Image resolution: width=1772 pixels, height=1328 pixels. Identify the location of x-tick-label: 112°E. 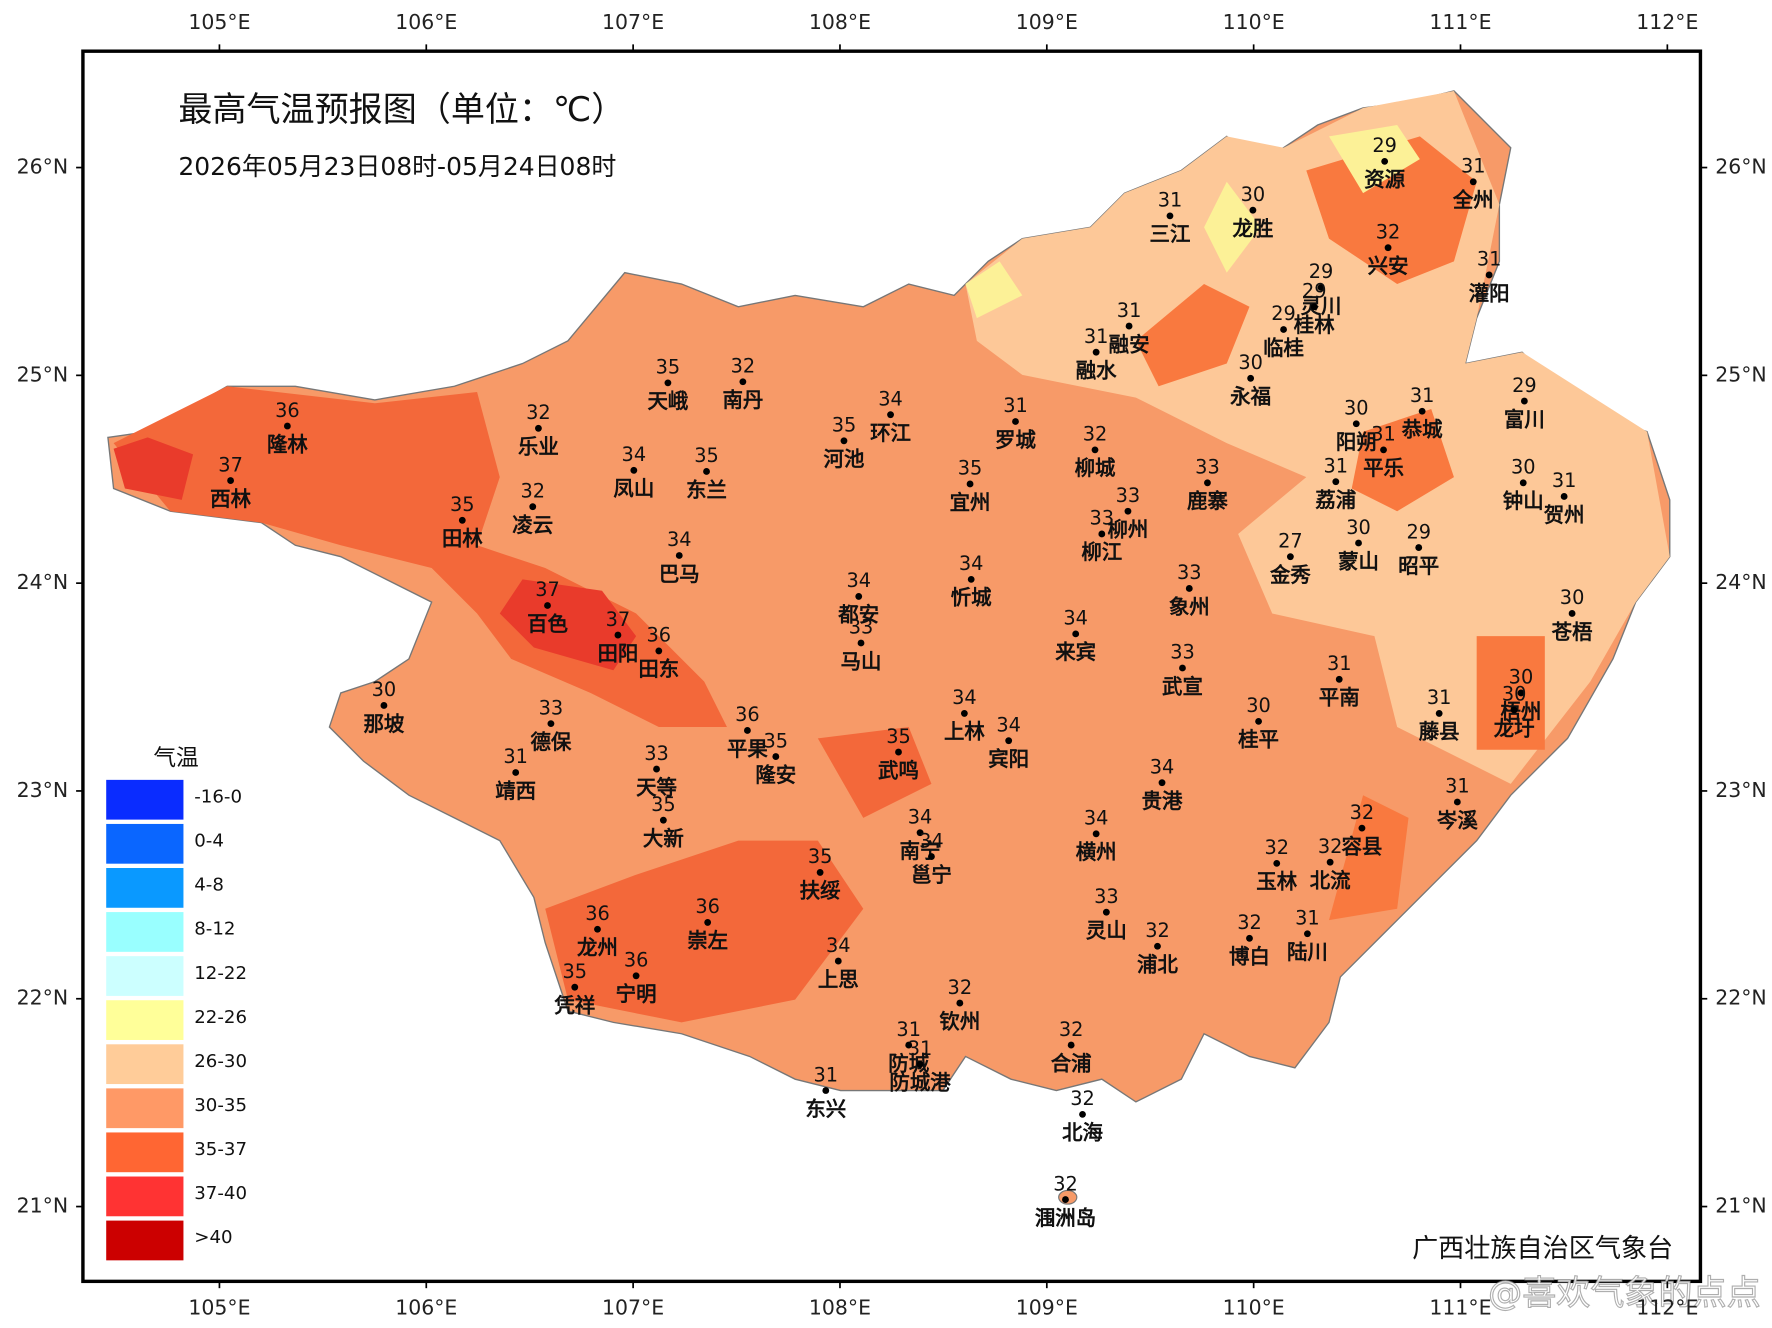
(1667, 22).